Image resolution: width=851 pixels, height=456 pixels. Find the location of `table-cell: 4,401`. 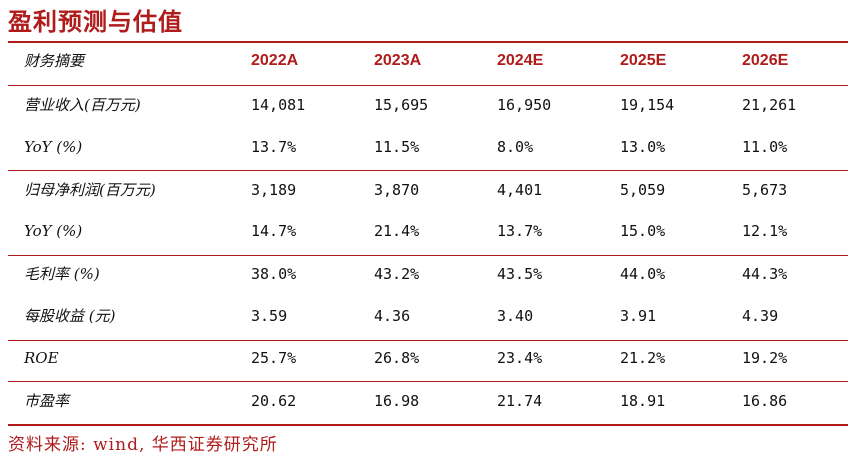

table-cell: 4,401 is located at coordinates (520, 190).